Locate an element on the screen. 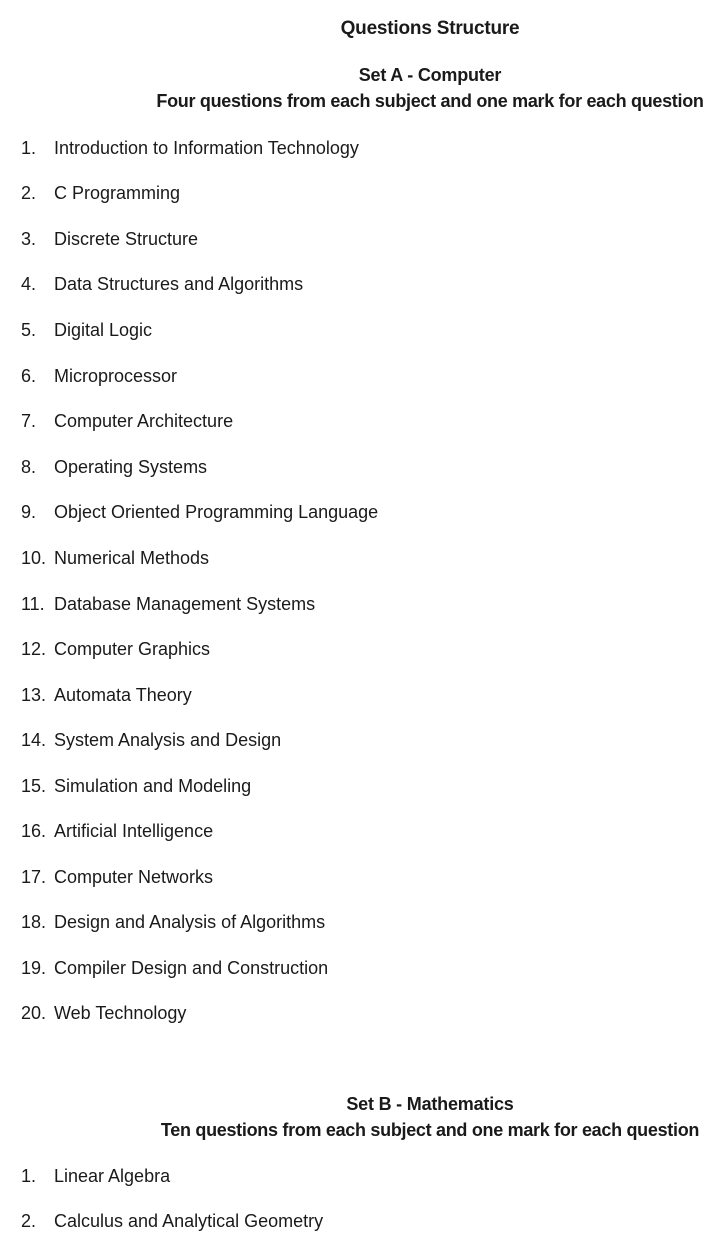  list-item: 3. Discrete Structure is located at coordinates (109, 239).